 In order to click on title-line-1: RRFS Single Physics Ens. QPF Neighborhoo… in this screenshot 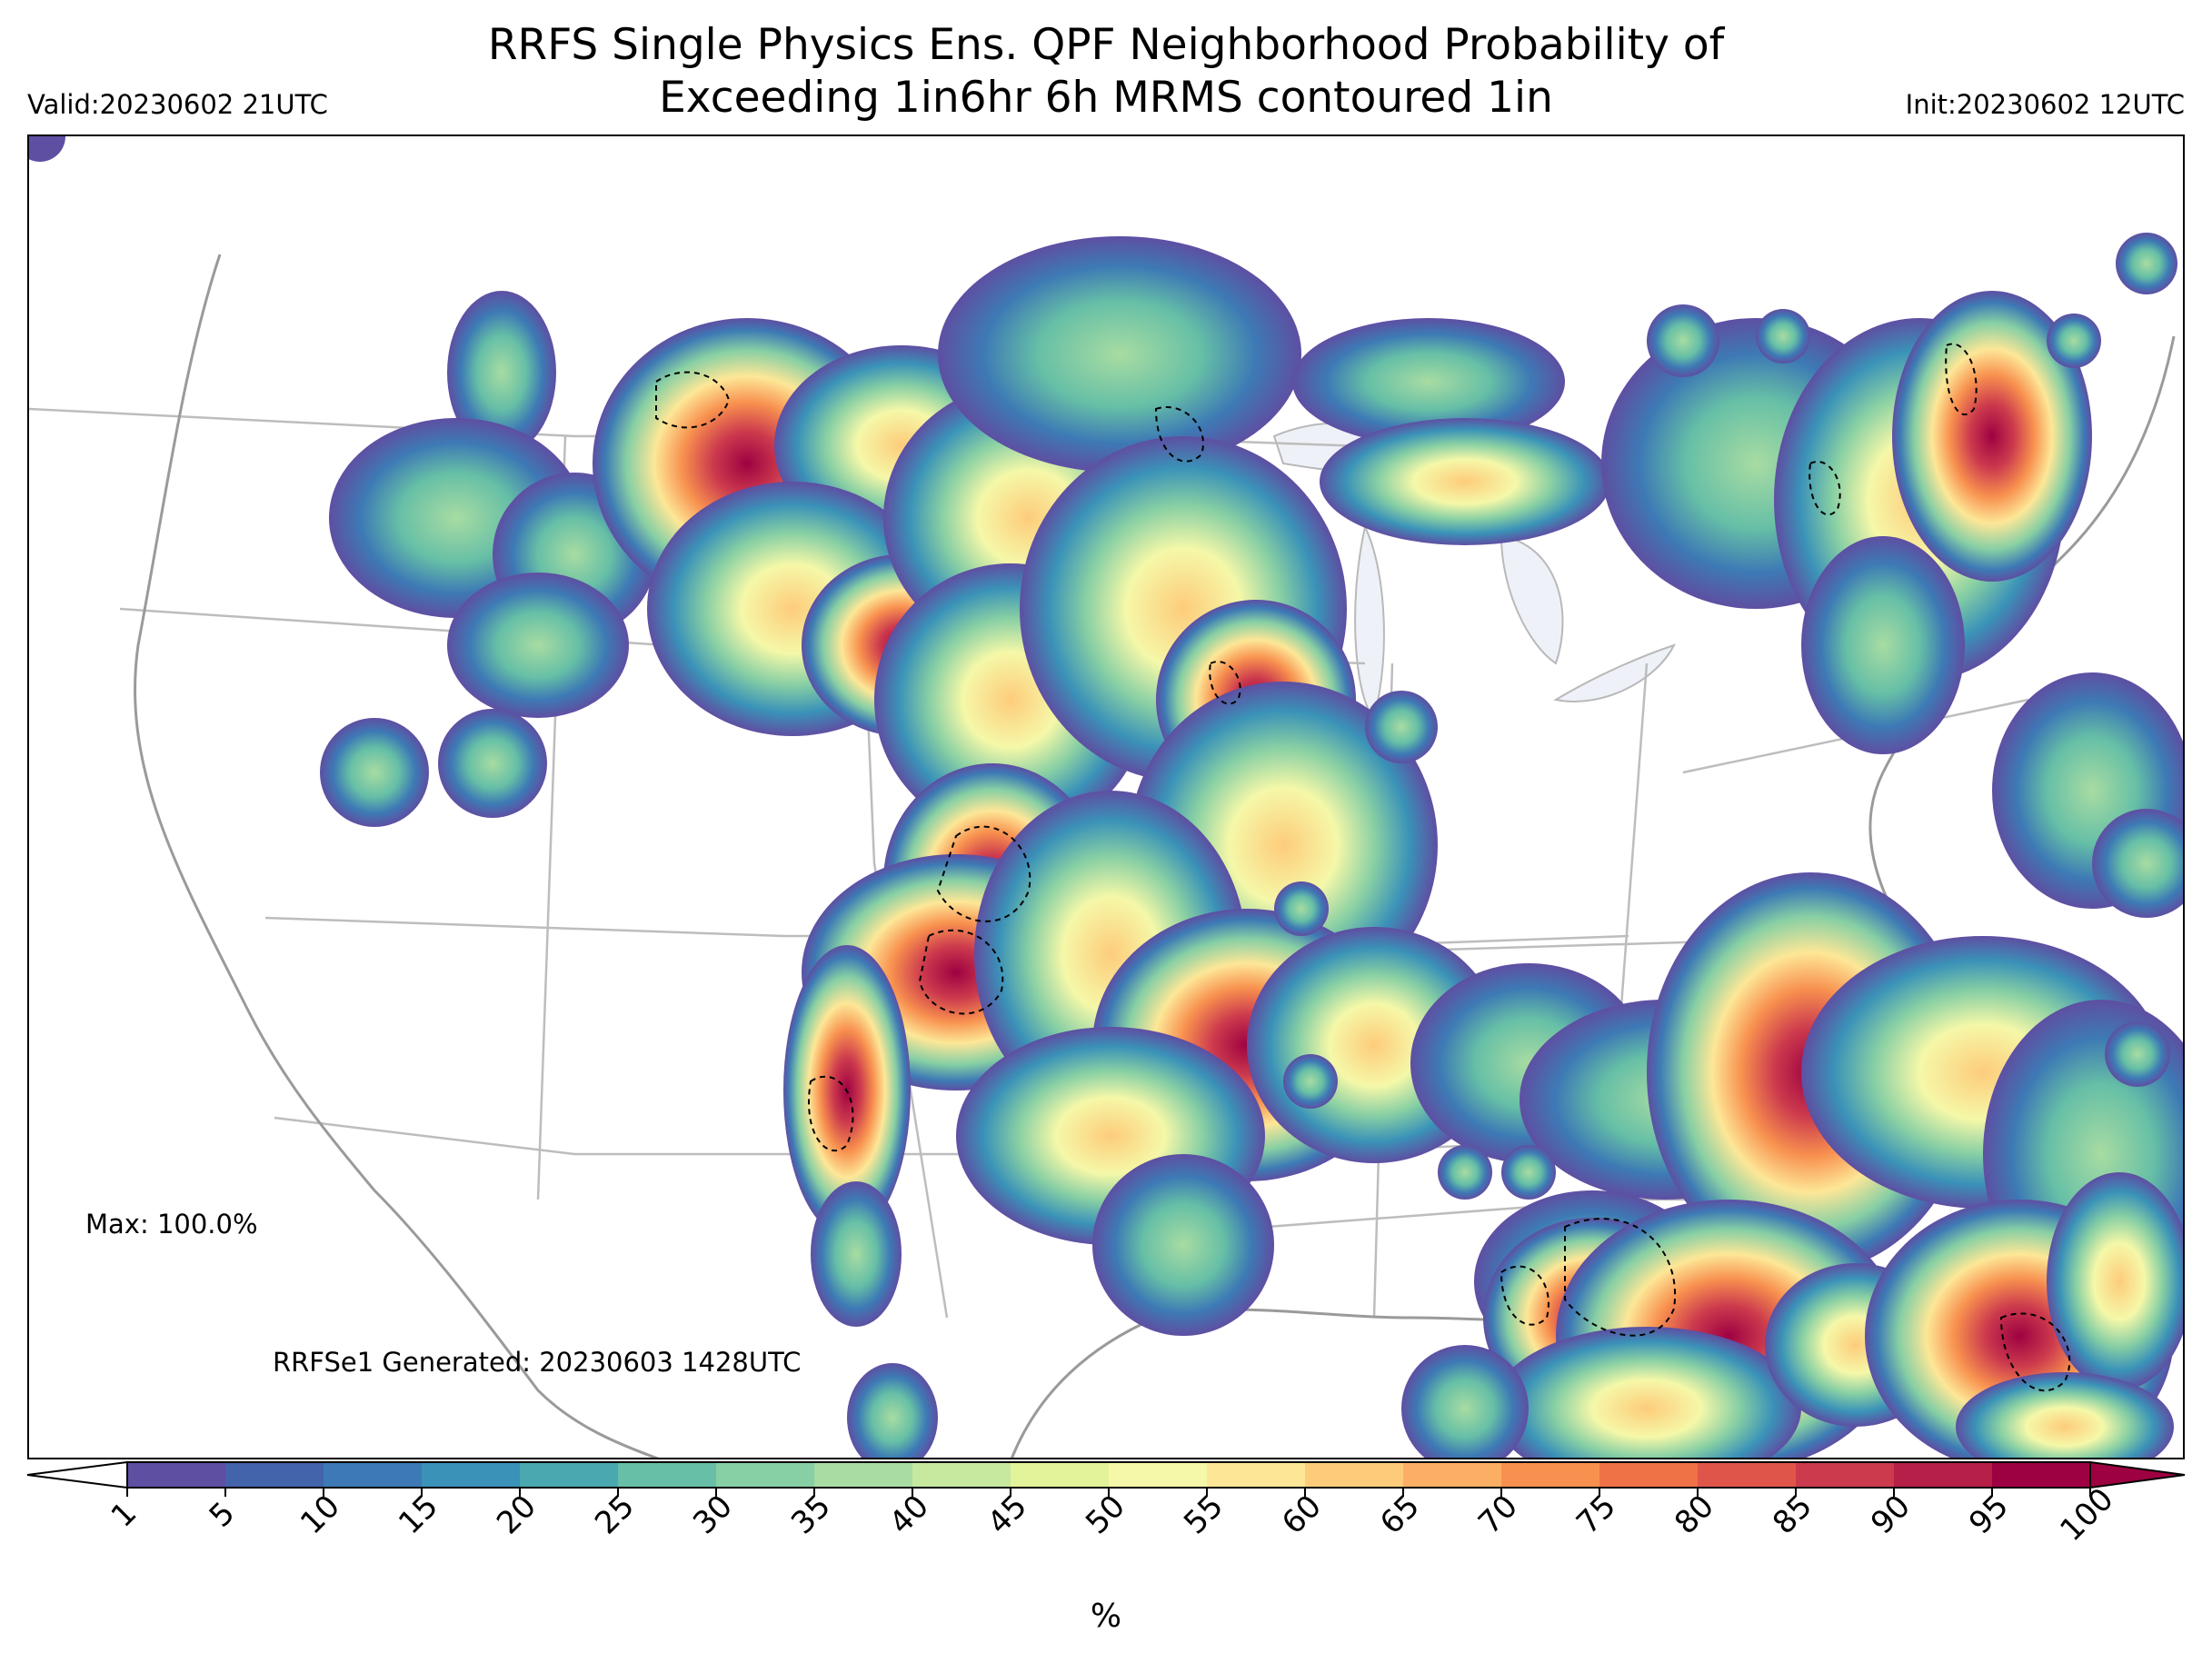, I will do `click(1106, 45)`.